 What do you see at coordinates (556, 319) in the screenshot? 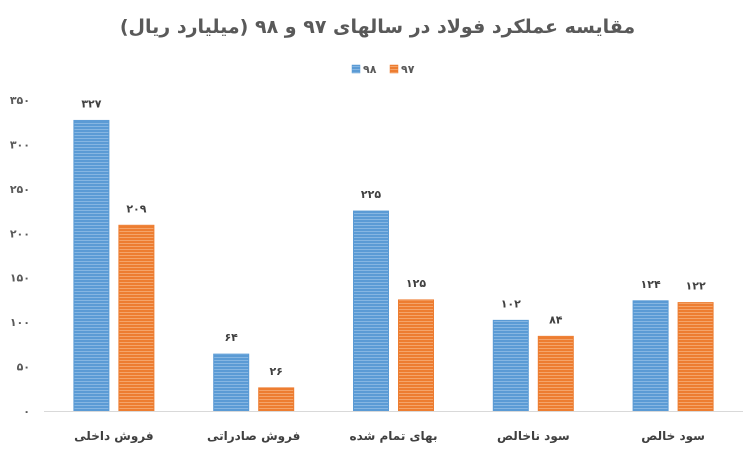
I see `data-label: ۸۴` at bounding box center [556, 319].